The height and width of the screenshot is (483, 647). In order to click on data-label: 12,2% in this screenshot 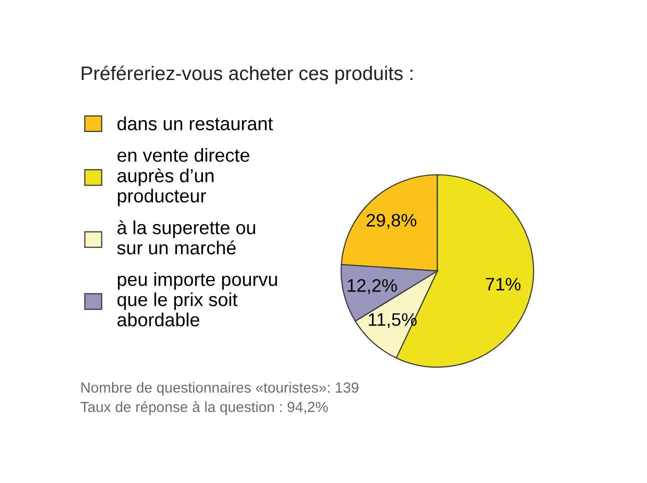, I will do `click(372, 286)`.